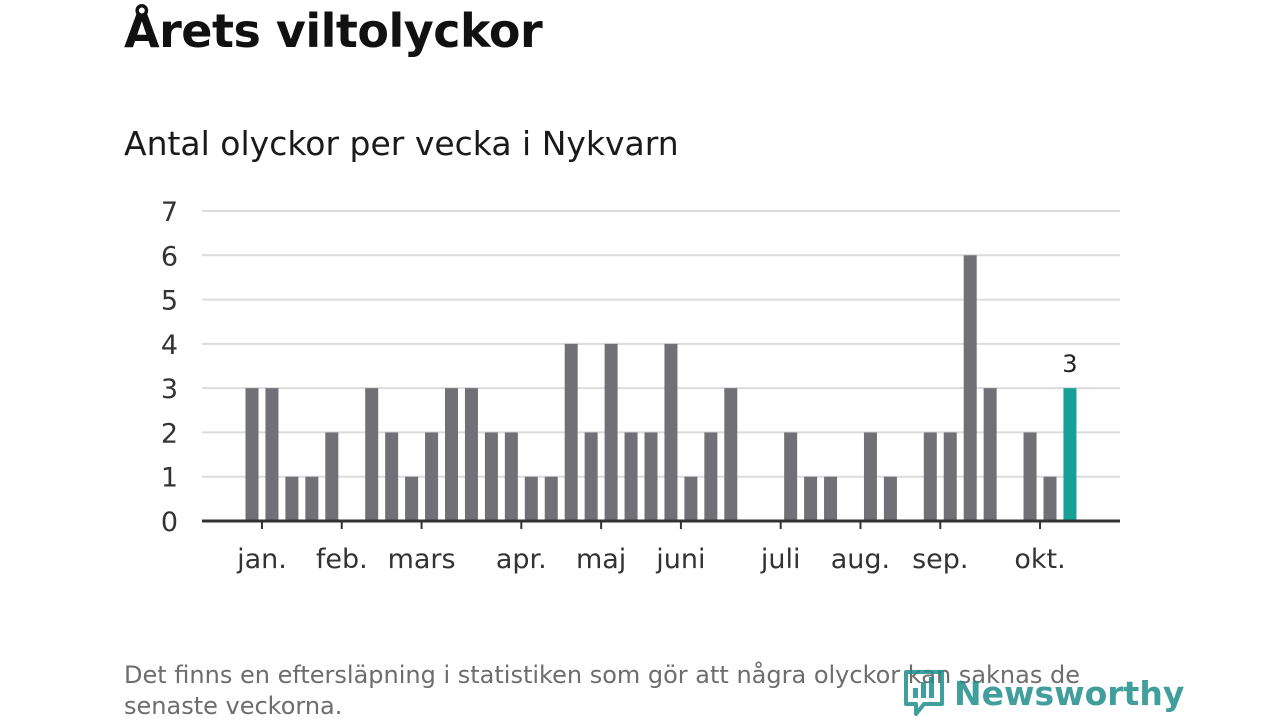  What do you see at coordinates (169, 256) in the screenshot?
I see `y-tick-label: 6` at bounding box center [169, 256].